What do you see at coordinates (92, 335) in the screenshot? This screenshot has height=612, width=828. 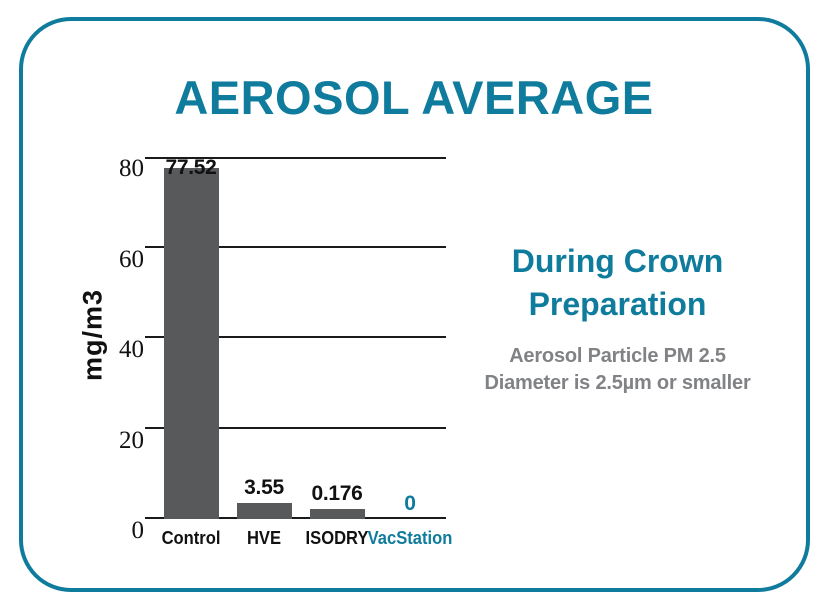 I see `y-axis-label: mg/m3` at bounding box center [92, 335].